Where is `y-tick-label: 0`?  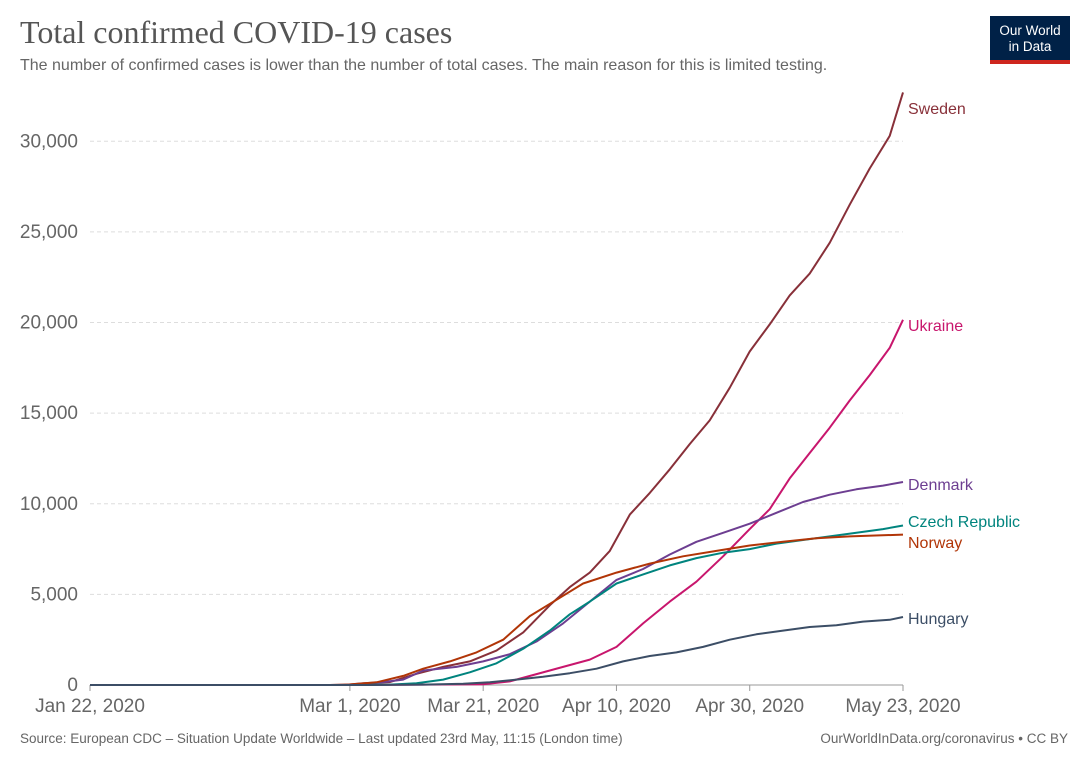 y-tick-label: 0 is located at coordinates (72, 685).